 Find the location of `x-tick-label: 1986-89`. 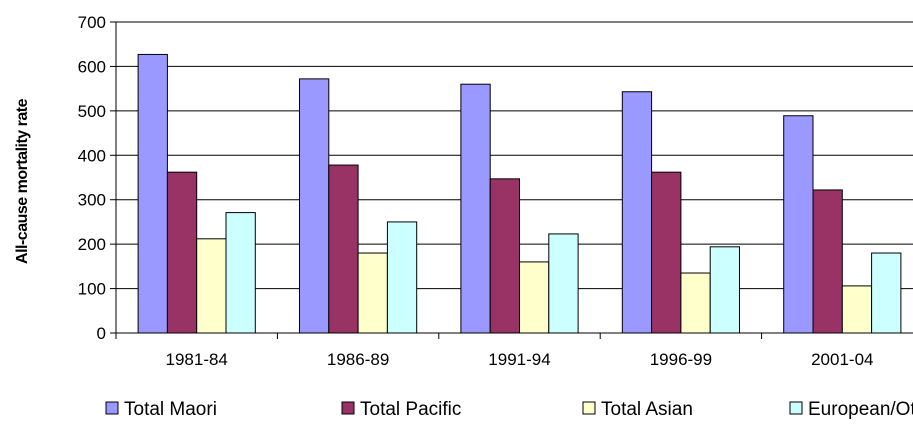

x-tick-label: 1986-89 is located at coordinates (358, 359).